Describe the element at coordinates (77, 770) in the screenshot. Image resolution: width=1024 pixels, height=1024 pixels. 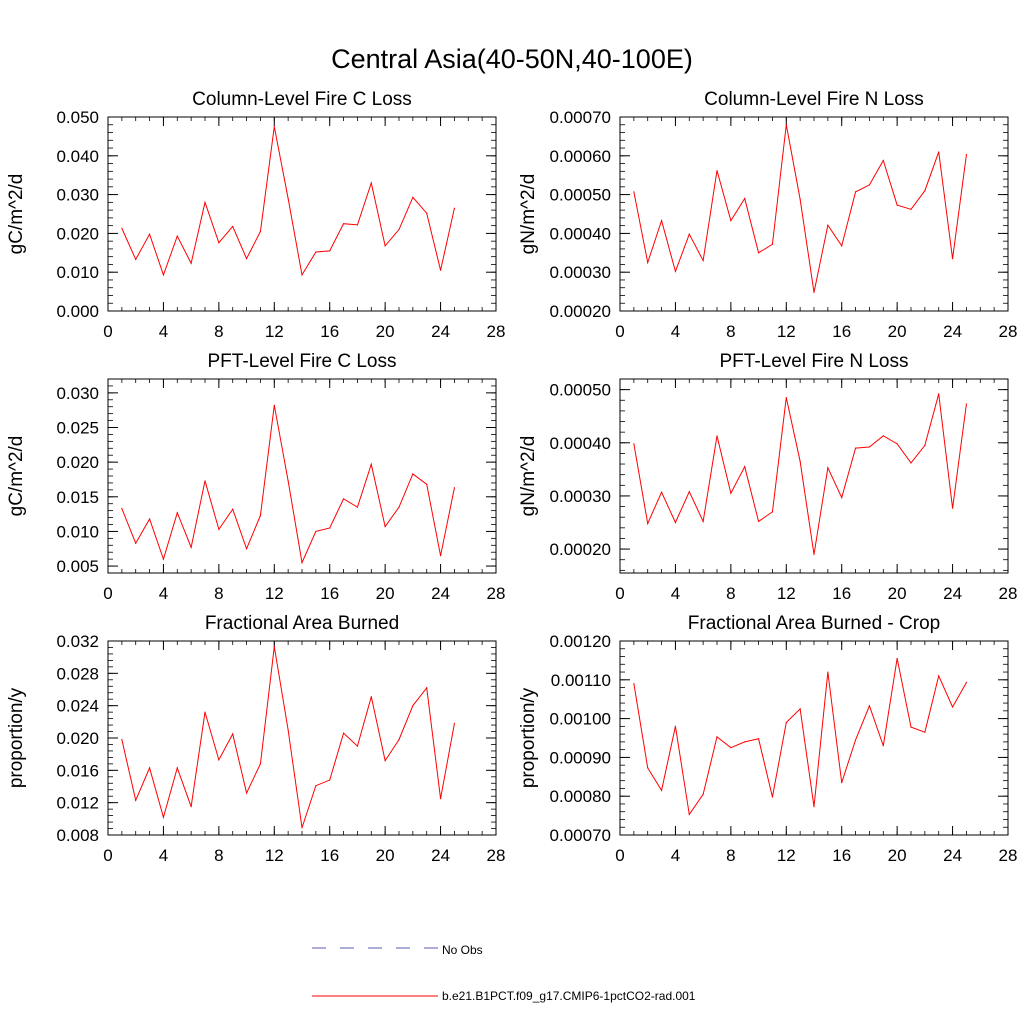
I see `y-tick-label: 0.016` at that location.